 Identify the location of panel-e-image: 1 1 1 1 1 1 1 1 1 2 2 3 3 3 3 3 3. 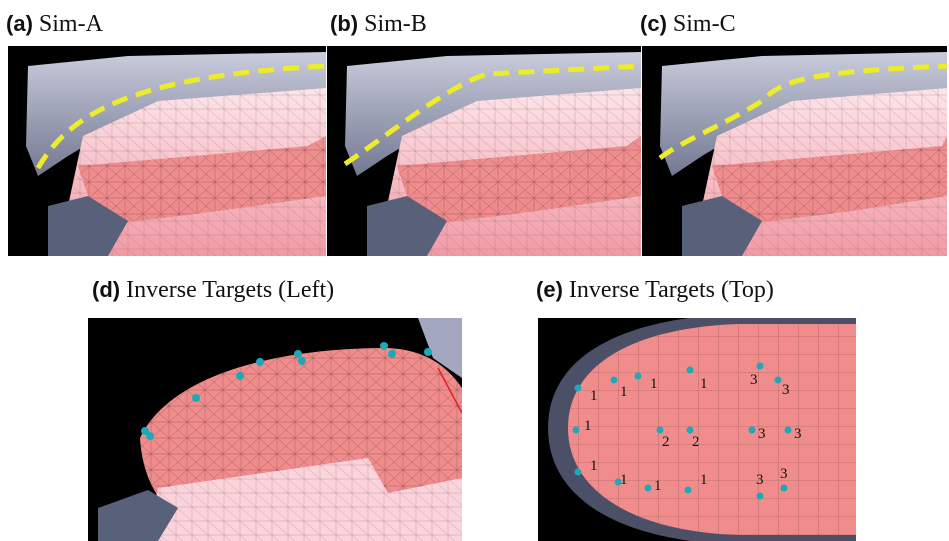
(697, 429).